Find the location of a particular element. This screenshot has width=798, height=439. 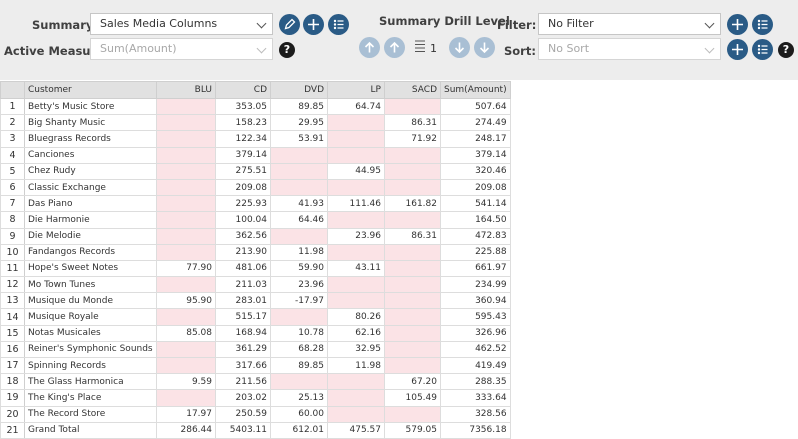

cell-cd: 225.93 is located at coordinates (243, 204).